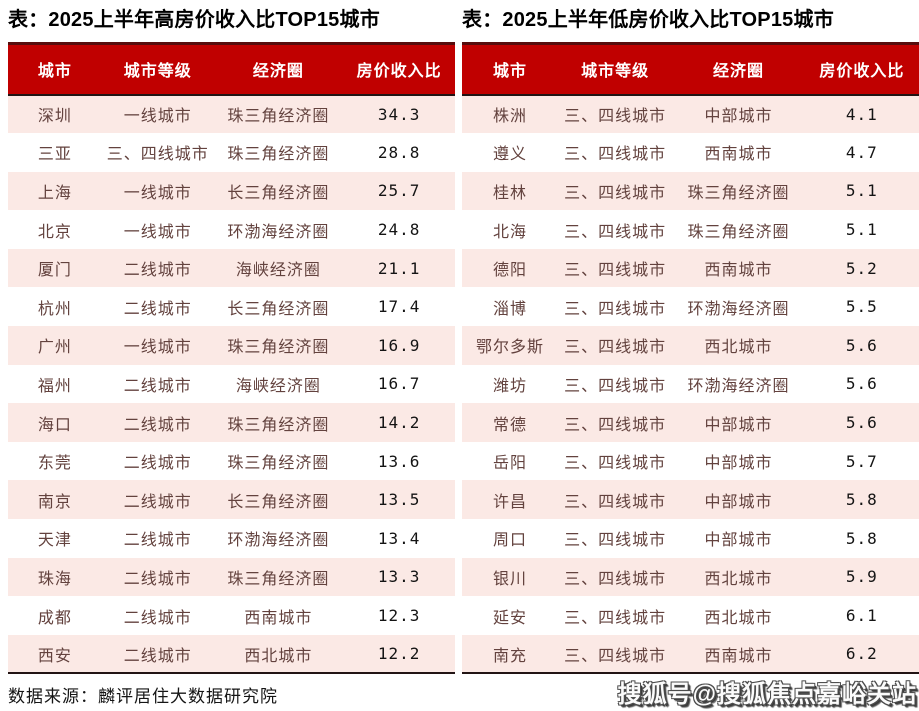 The width and height of the screenshot is (919, 711). Describe the element at coordinates (509, 347) in the screenshot. I see `cell-city: 鄂尔多斯` at that location.